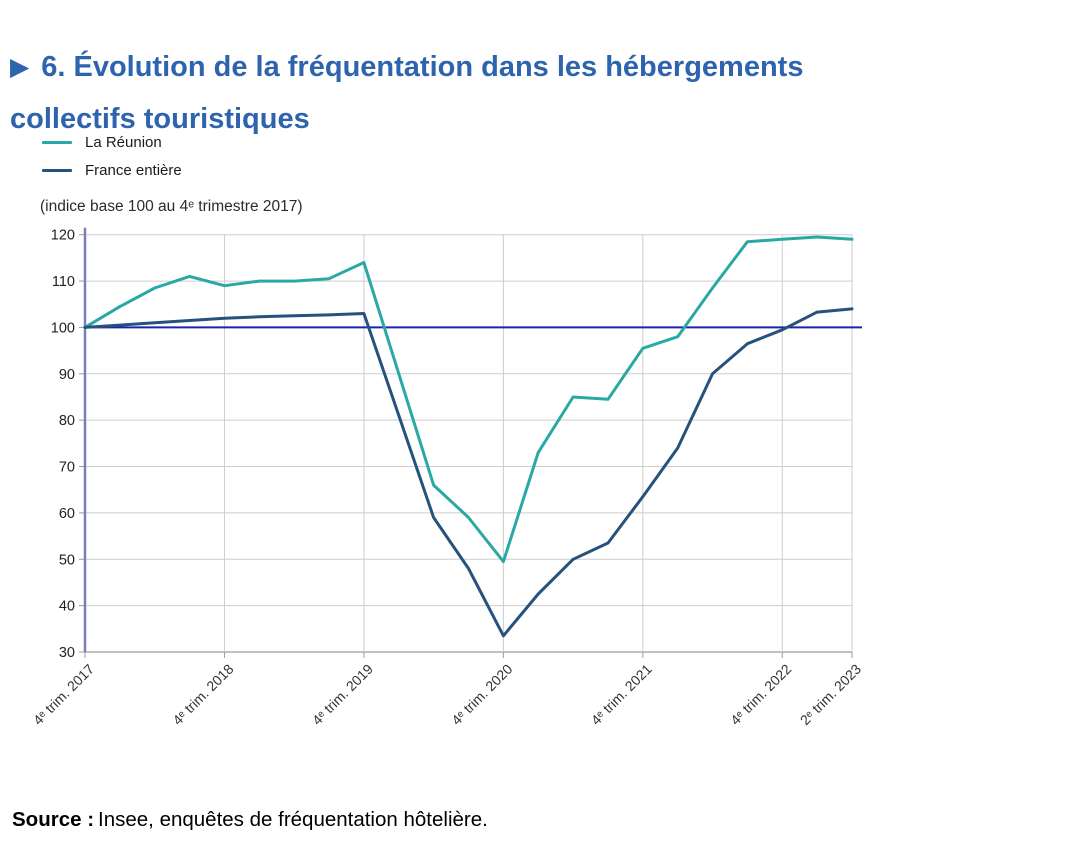 This screenshot has width=1066, height=846. Describe the element at coordinates (63, 236) in the screenshot. I see `y-tick-label: 120` at that location.